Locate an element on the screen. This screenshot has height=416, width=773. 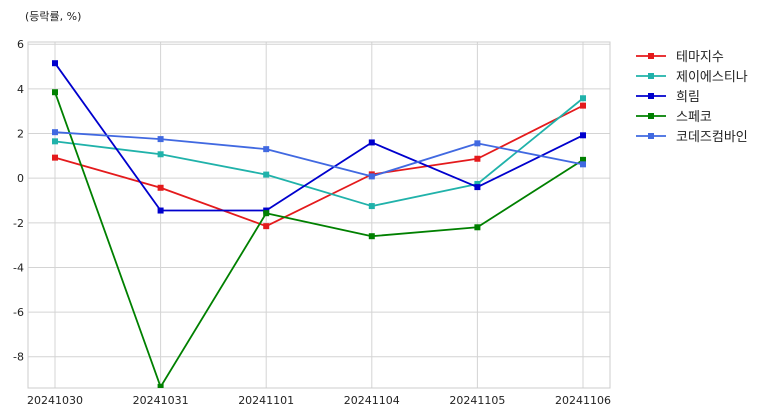
y-tick-label: 4 is located at coordinates (20, 89).